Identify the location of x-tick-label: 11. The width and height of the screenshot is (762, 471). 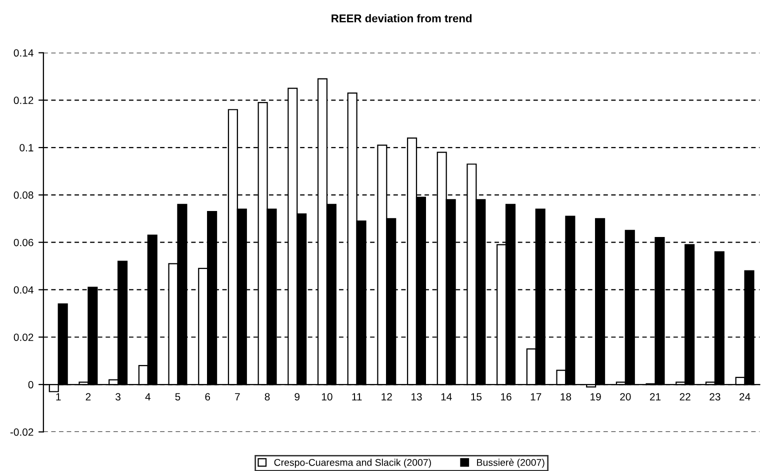
(357, 396).